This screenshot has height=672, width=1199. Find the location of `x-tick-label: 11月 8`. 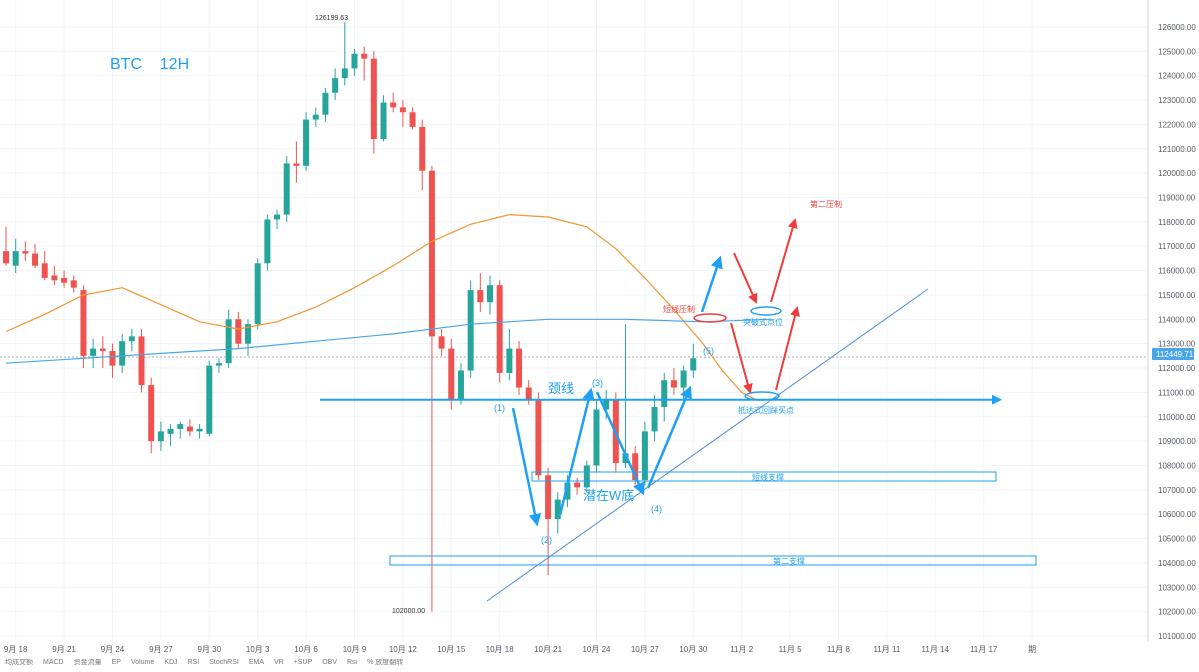

x-tick-label: 11月 8 is located at coordinates (839, 649).